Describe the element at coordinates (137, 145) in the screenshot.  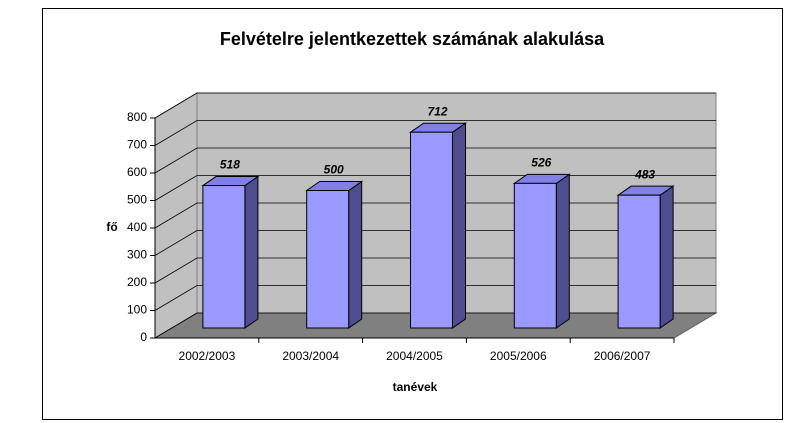
I see `y-tick-label: 700` at that location.